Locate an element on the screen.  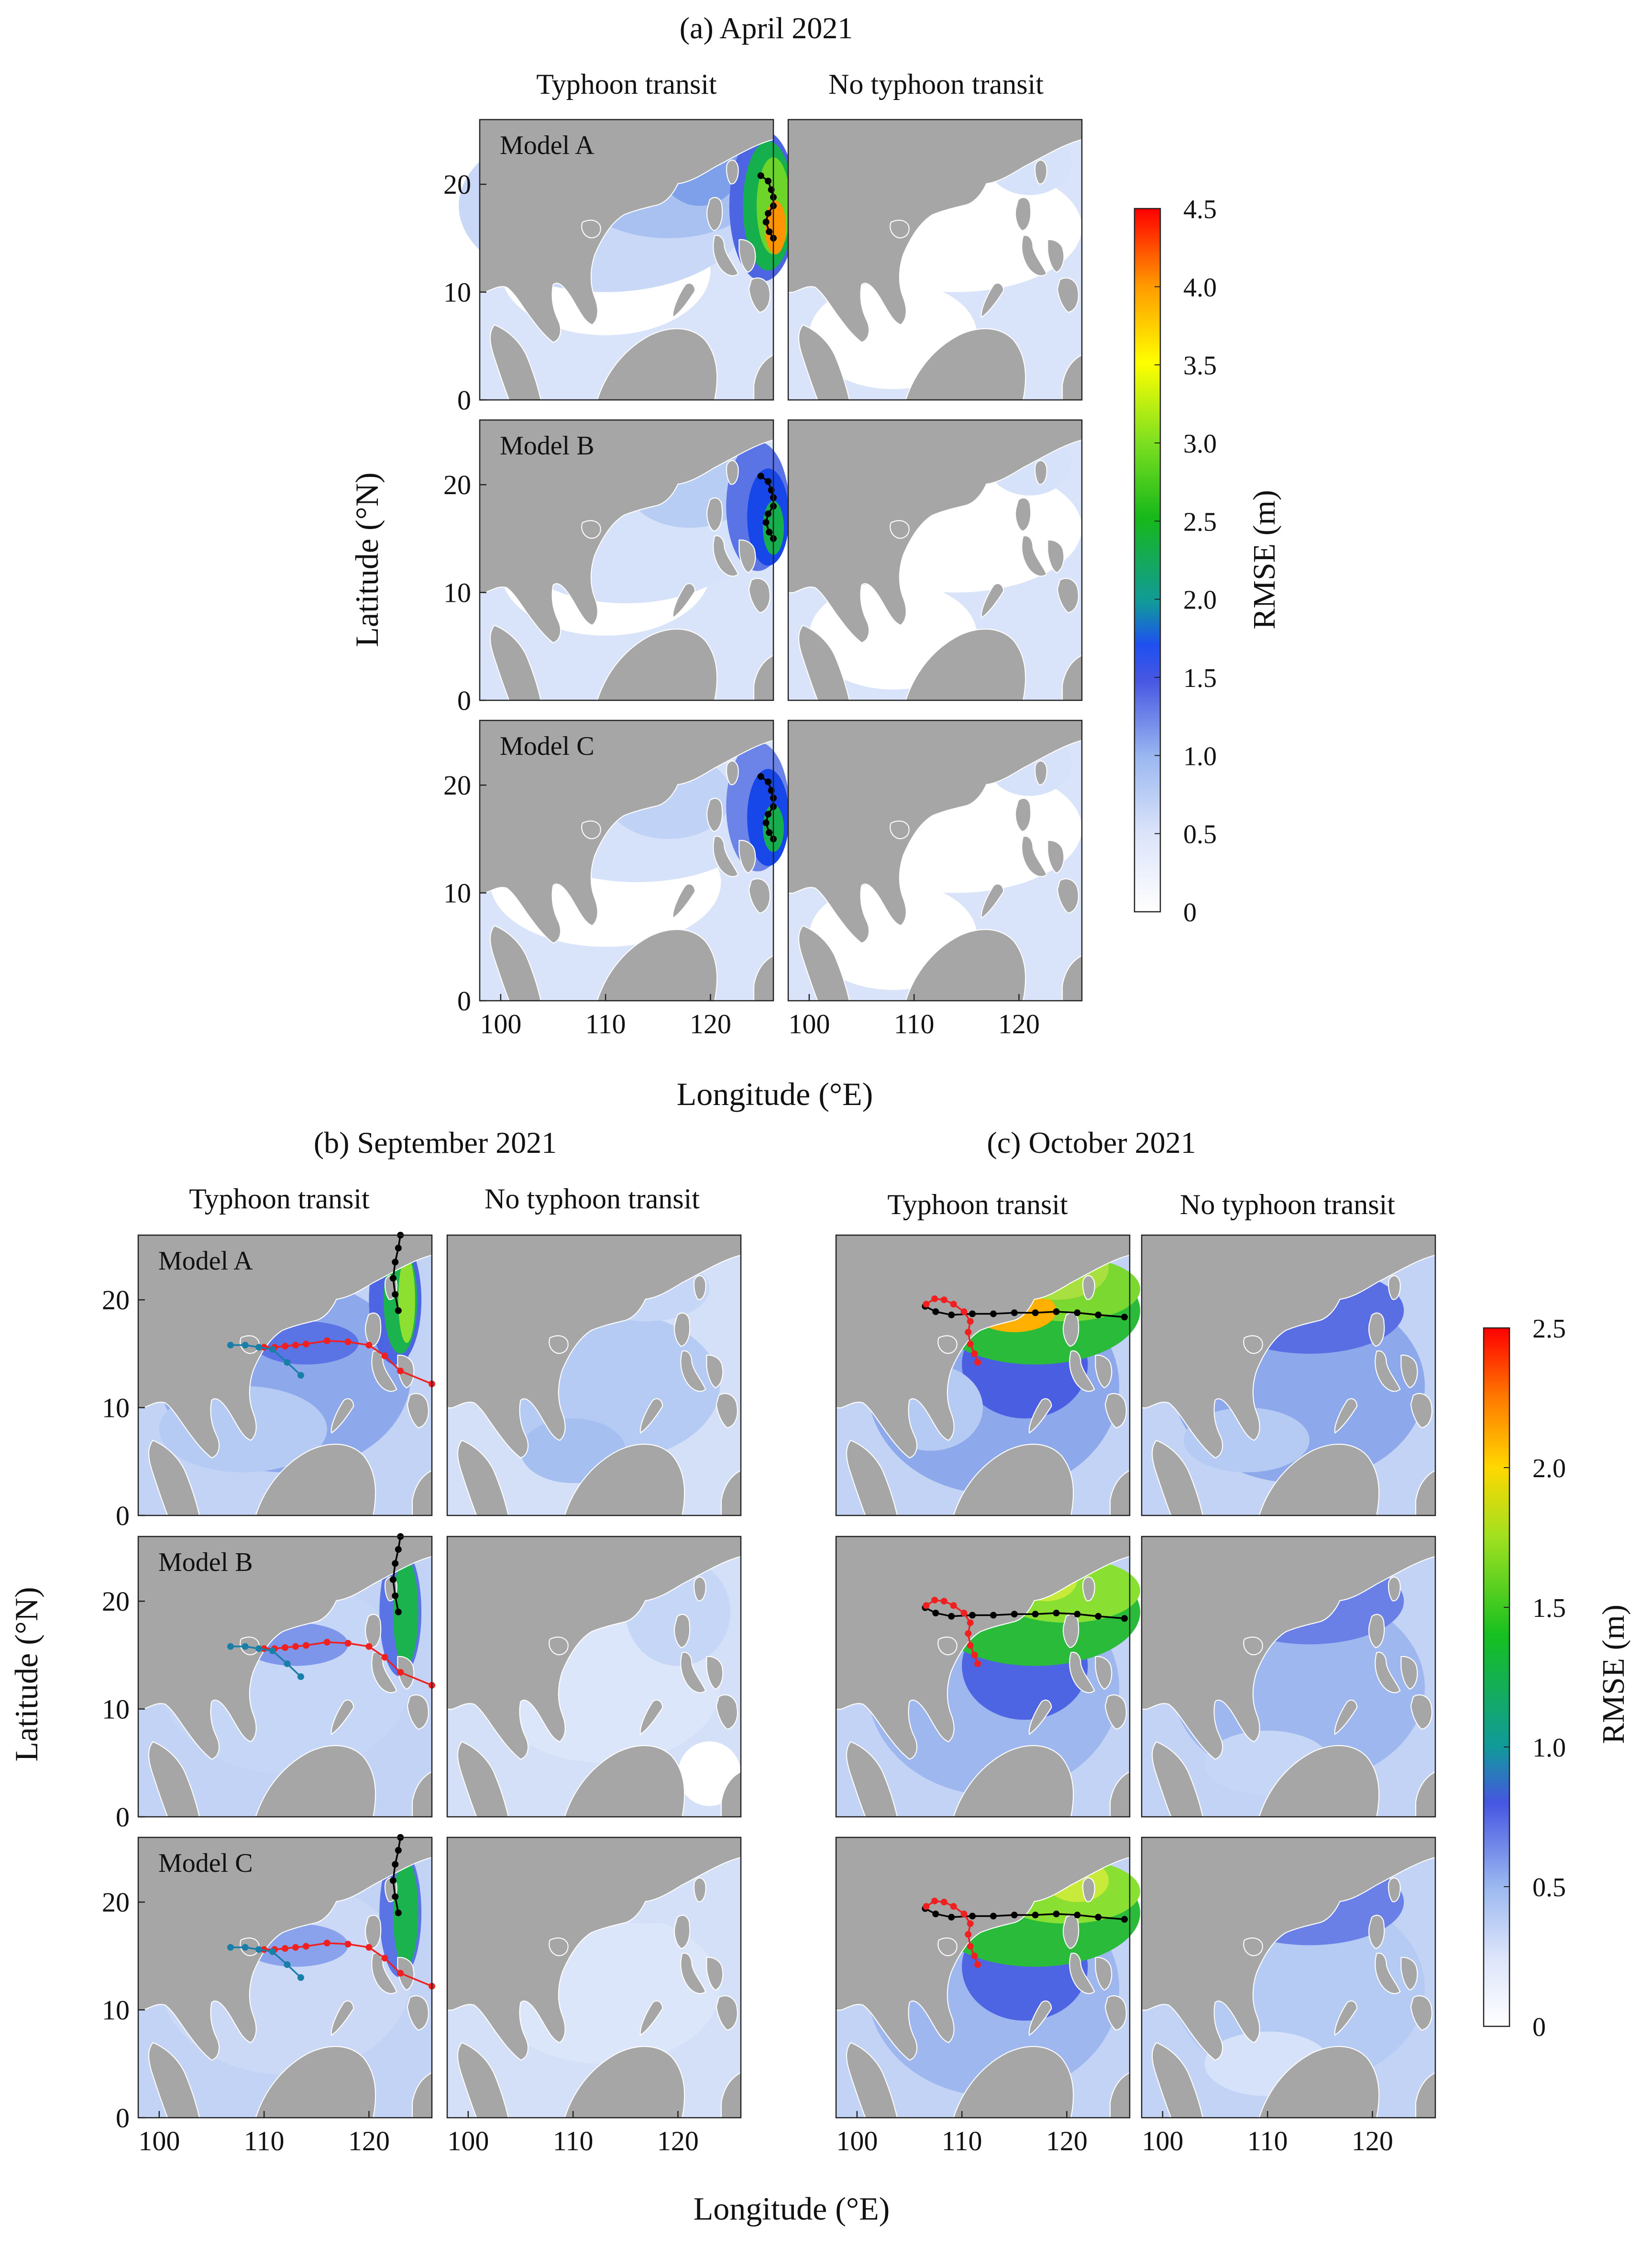
colorbar-tick-label: 2.5 is located at coordinates (1200, 522).